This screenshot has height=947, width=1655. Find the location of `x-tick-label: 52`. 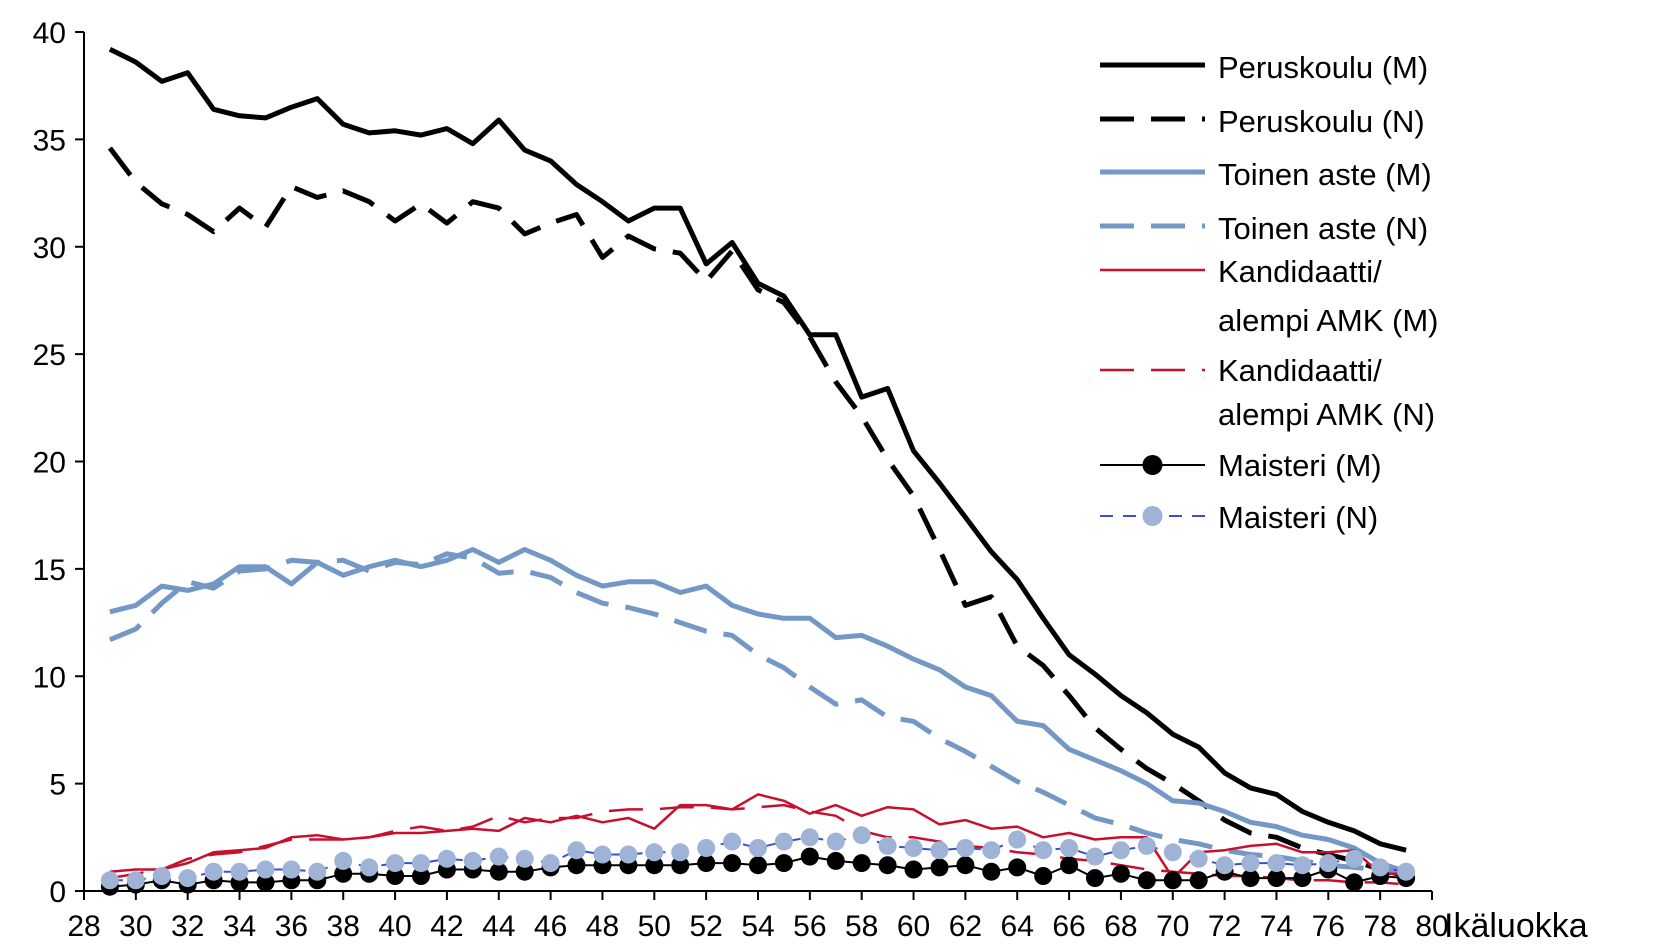

x-tick-label: 52 is located at coordinates (705, 926).